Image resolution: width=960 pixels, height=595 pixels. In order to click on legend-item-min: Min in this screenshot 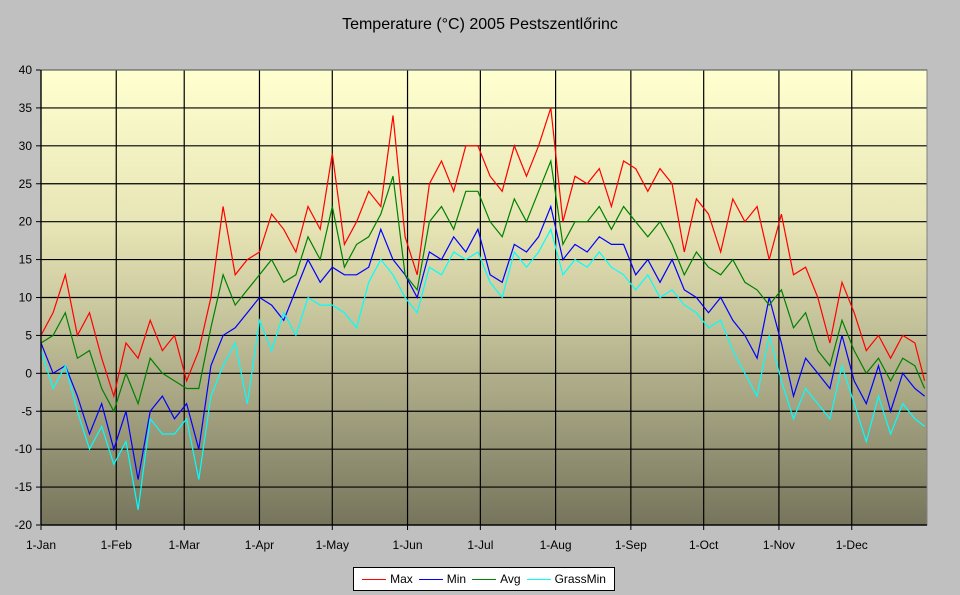, I will do `click(442, 579)`.